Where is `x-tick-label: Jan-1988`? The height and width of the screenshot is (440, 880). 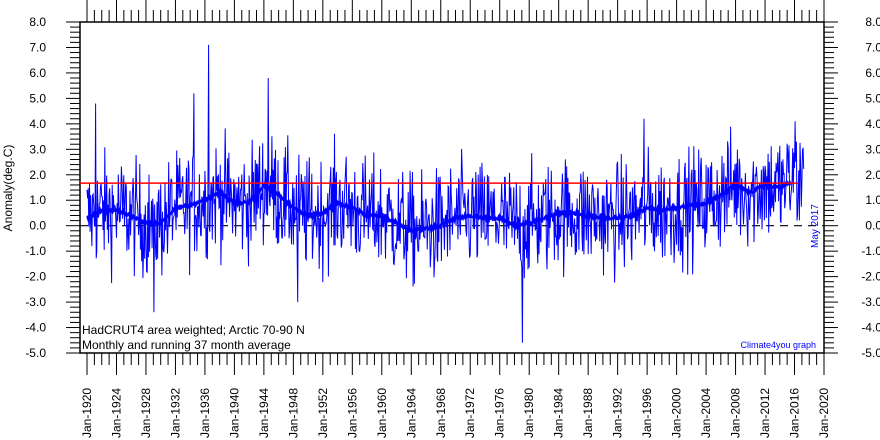 x-tick-label: Jan-1988 is located at coordinates (588, 413).